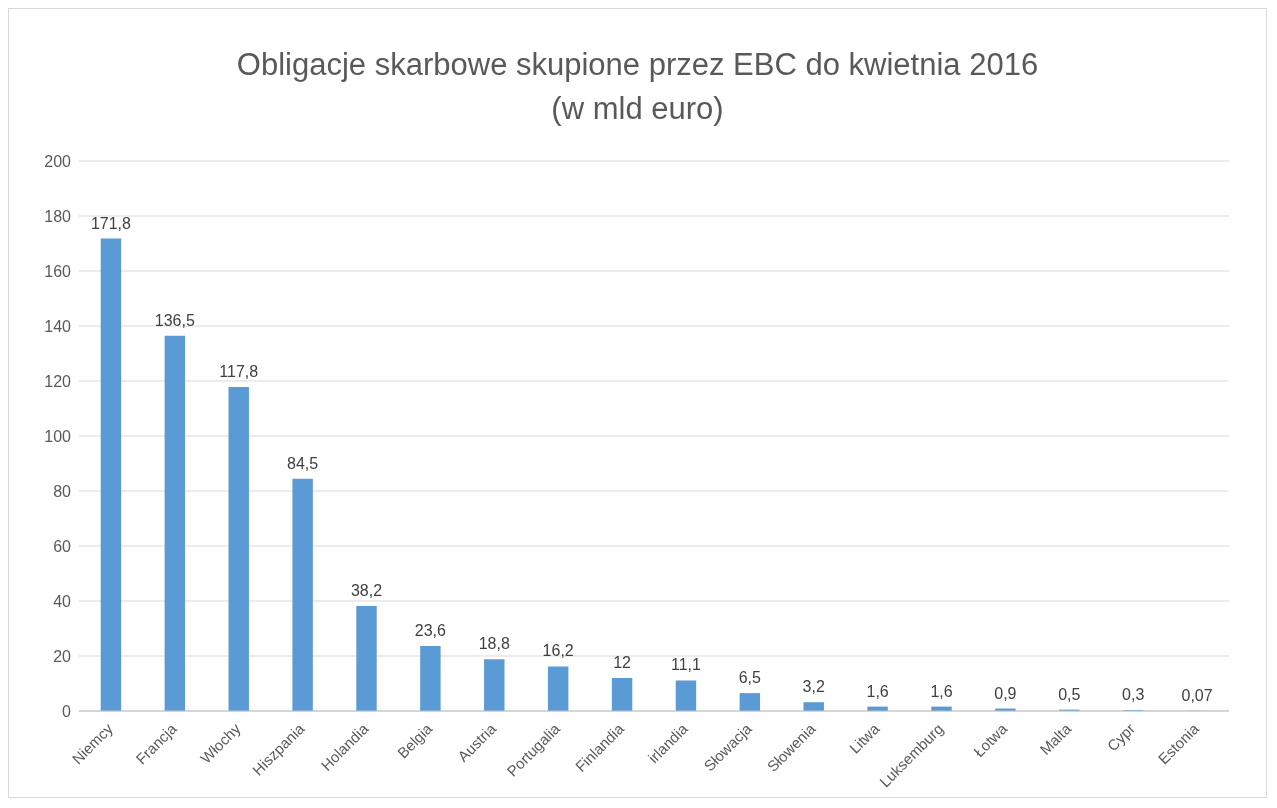 Image resolution: width=1277 pixels, height=808 pixels. Describe the element at coordinates (58, 161) in the screenshot. I see `y-tick-label: 200` at that location.